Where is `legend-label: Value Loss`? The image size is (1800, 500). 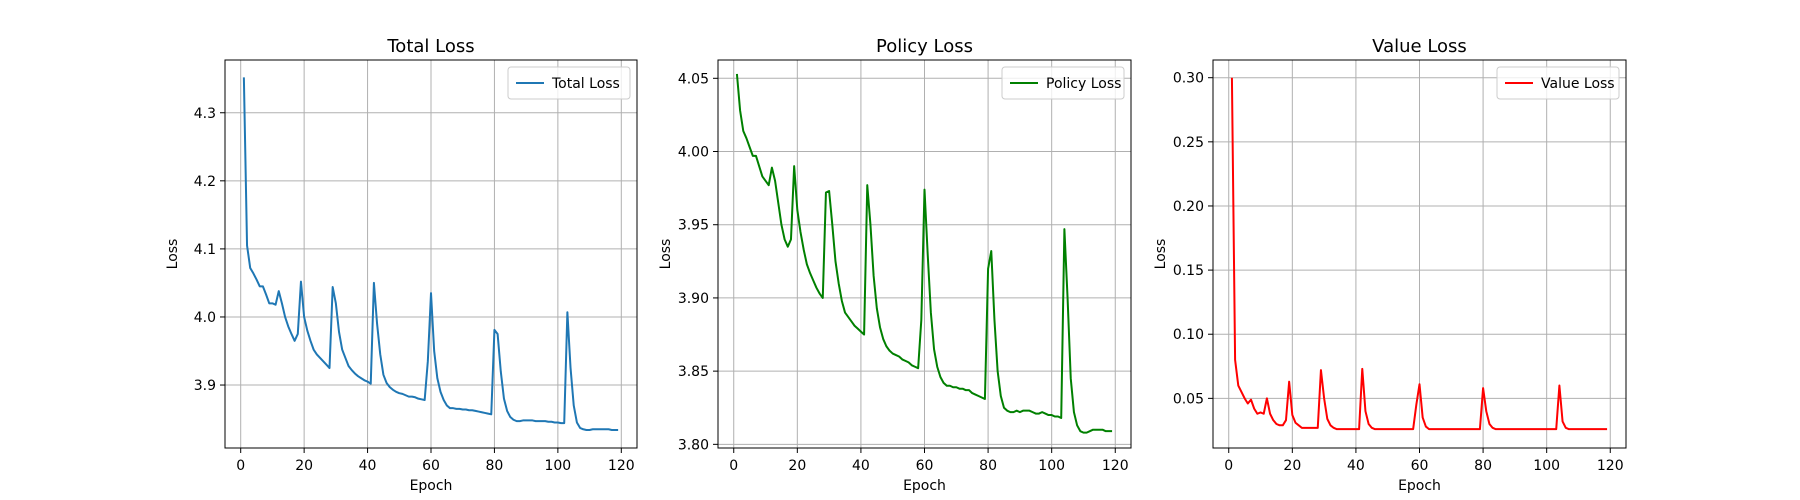
legend-label: Value Loss is located at coordinates (1578, 84).